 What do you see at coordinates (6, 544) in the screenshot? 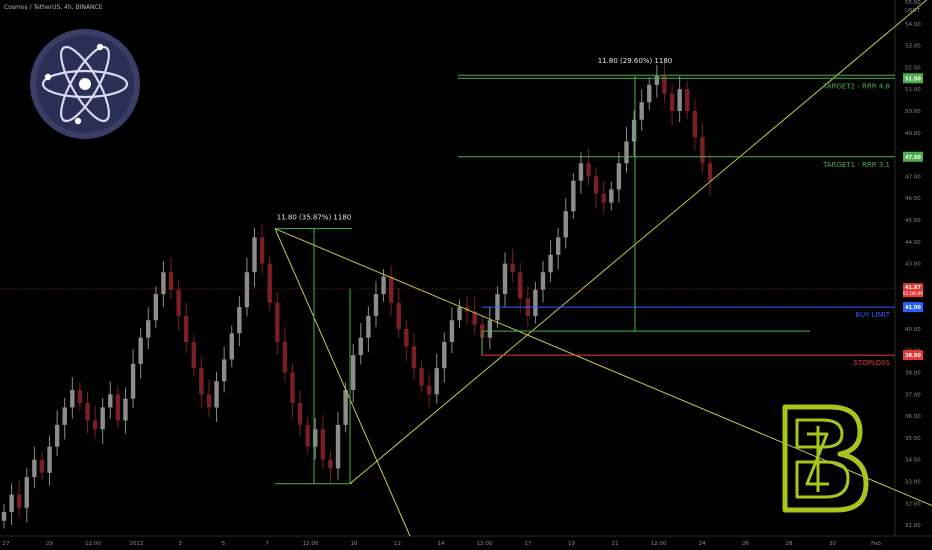
I see `time-tick-label: 27` at bounding box center [6, 544].